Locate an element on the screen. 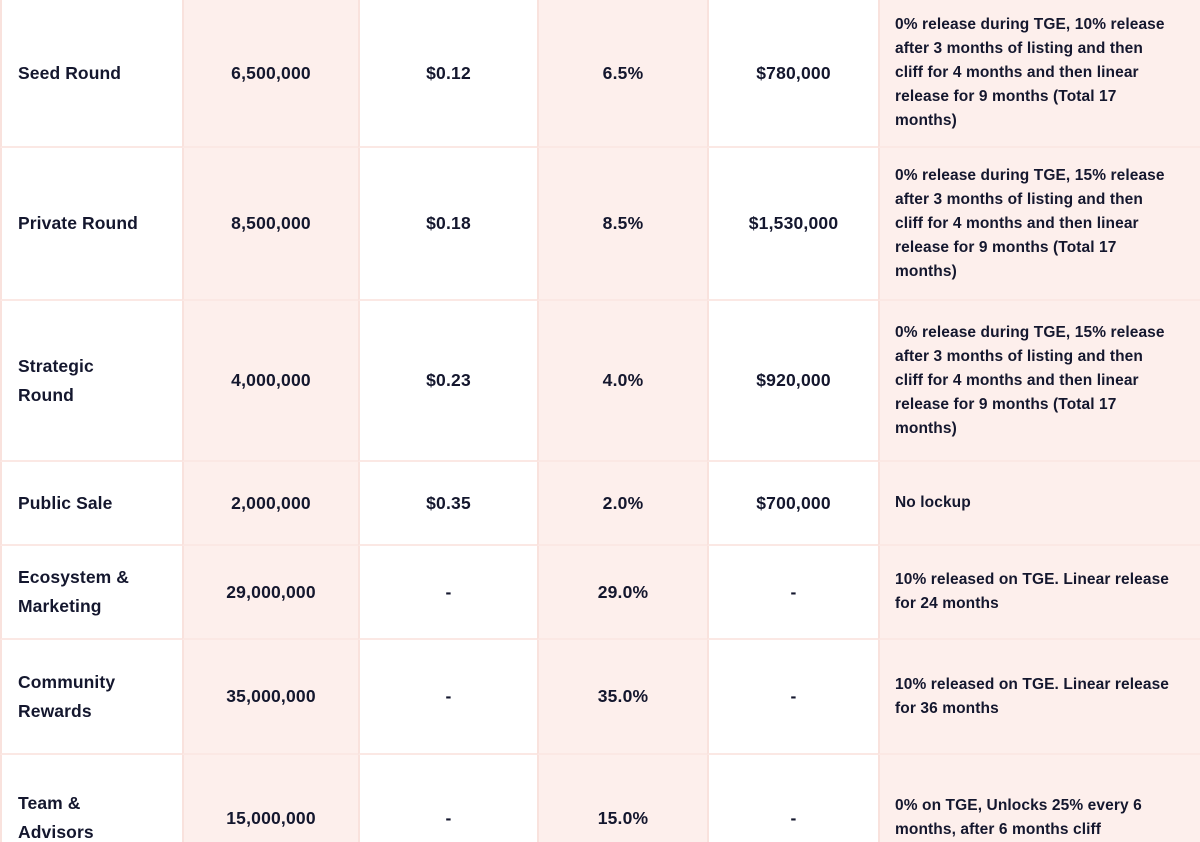 The image size is (1200, 842). token-amount-cell: 29,000,000 is located at coordinates (270, 593).